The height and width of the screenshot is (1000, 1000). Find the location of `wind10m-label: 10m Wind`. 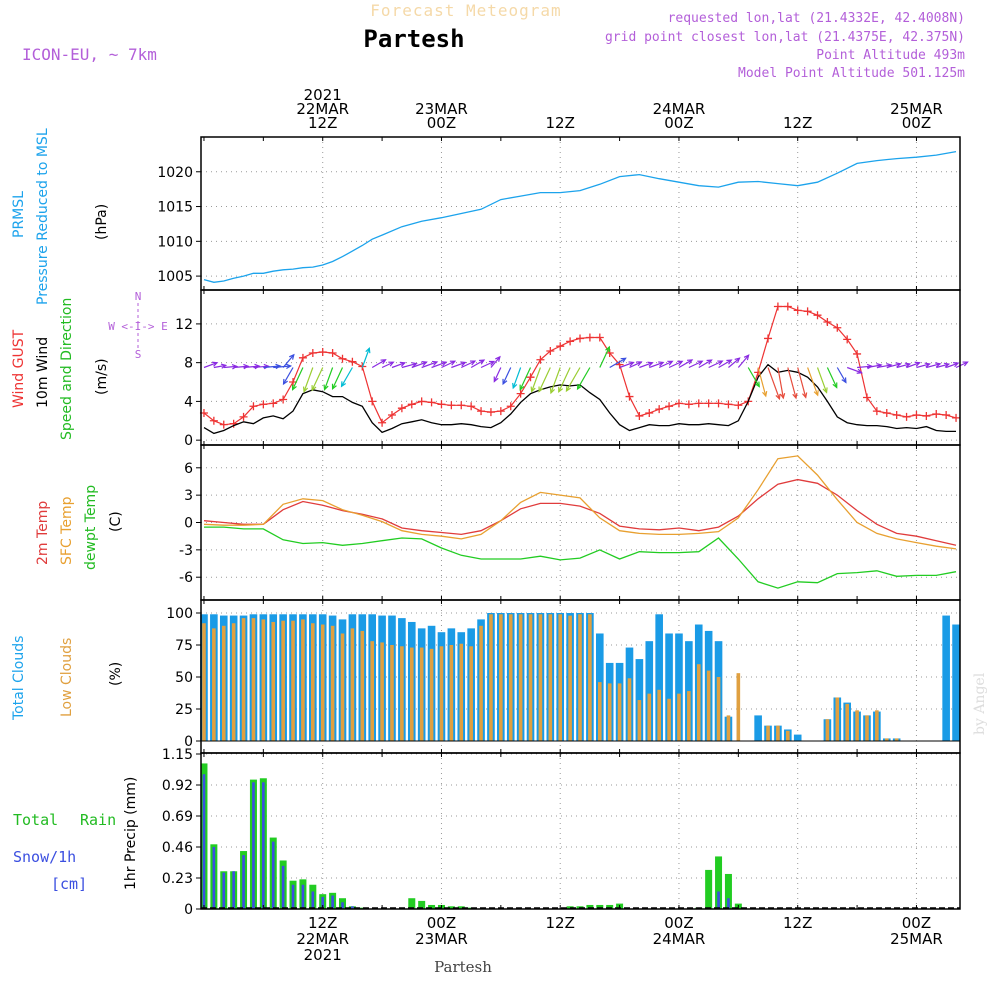

wind10m-label: 10m Wind is located at coordinates (43, 372).